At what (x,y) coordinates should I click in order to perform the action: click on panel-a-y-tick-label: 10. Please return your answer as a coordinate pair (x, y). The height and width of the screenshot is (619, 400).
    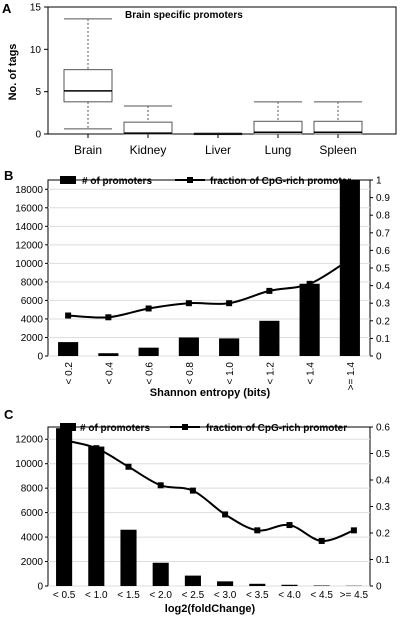
    Looking at the image, I should click on (36, 50).